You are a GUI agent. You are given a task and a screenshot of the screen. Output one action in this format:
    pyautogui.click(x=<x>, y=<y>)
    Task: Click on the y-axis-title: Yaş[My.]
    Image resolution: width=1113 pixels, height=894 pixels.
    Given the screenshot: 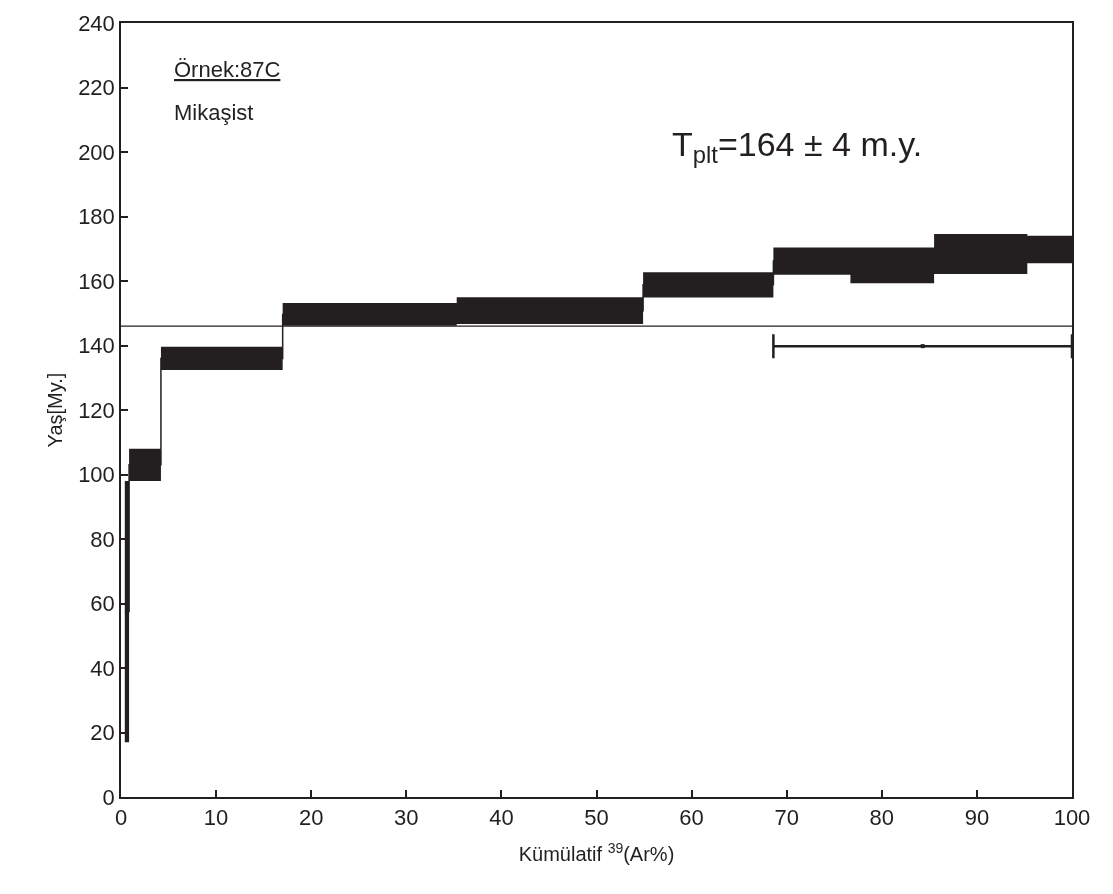 What is the action you would take?
    pyautogui.click(x=55, y=410)
    